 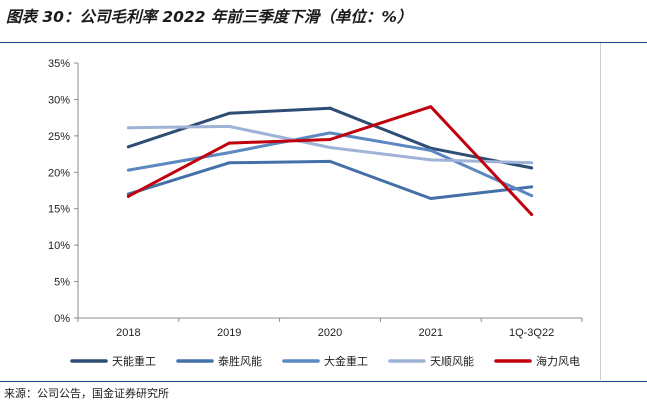 I want to click on x-tick-label: 2018, so click(x=128, y=333).